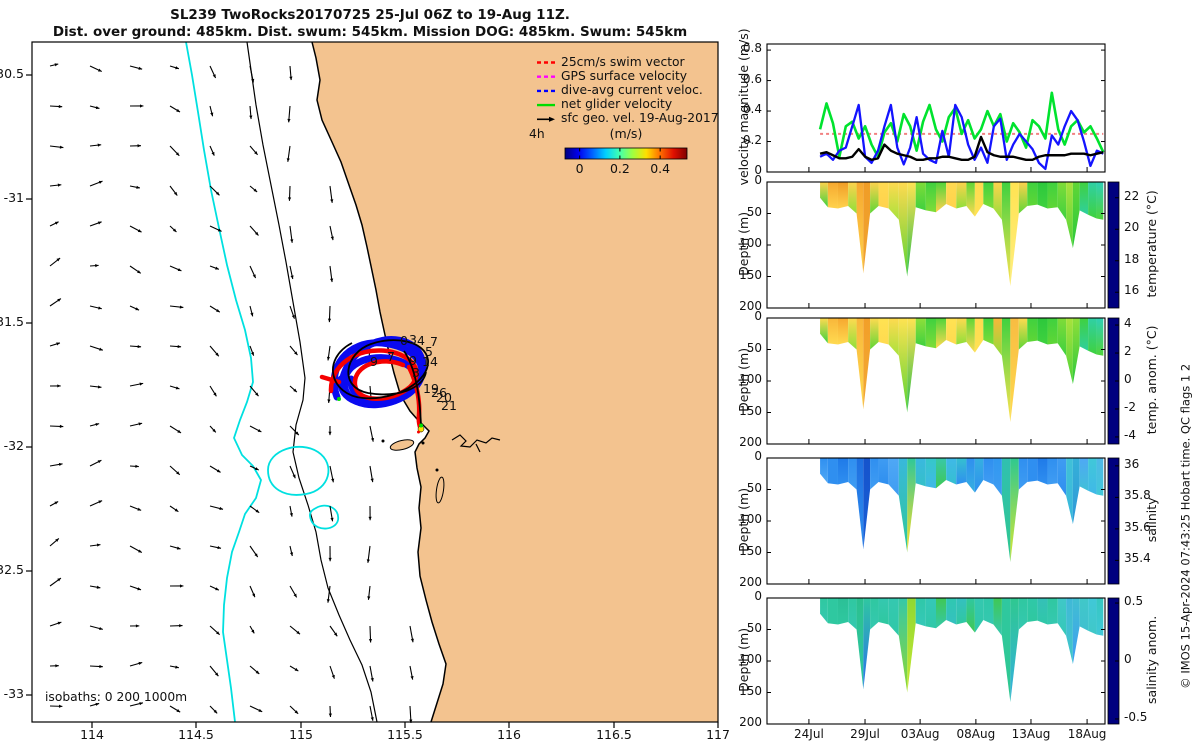 Image resolution: width=1200 pixels, height=750 pixels. I want to click on colorbar-tick: 16, so click(1132, 290).